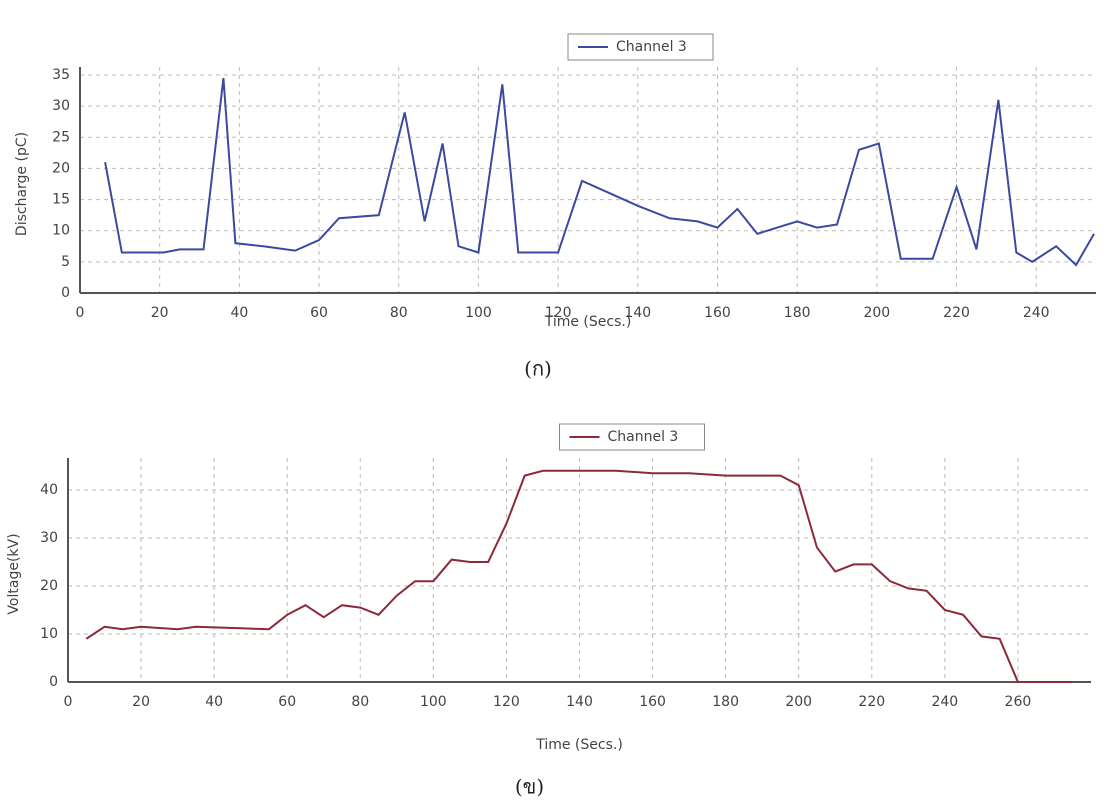  I want to click on y-axis-label: Voltage(kV), so click(14, 573).